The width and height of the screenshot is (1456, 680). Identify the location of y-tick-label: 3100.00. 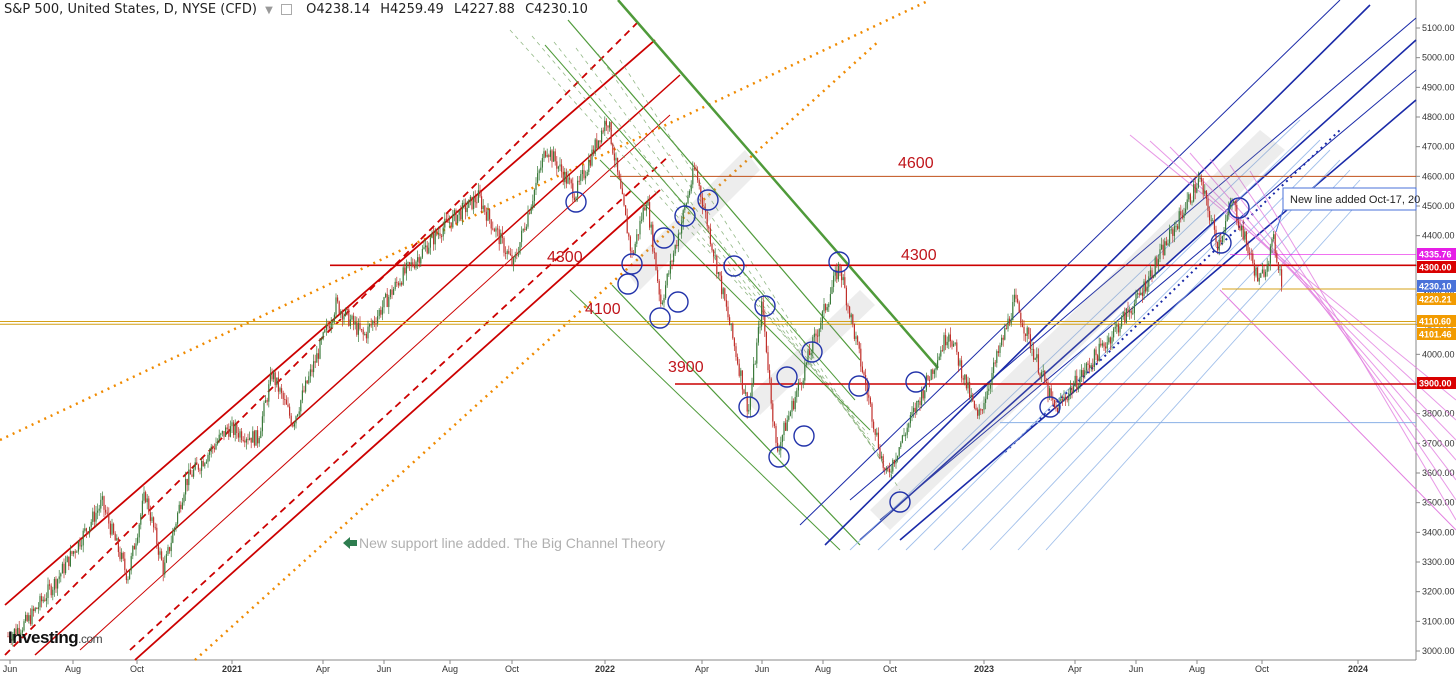
(1438, 621).